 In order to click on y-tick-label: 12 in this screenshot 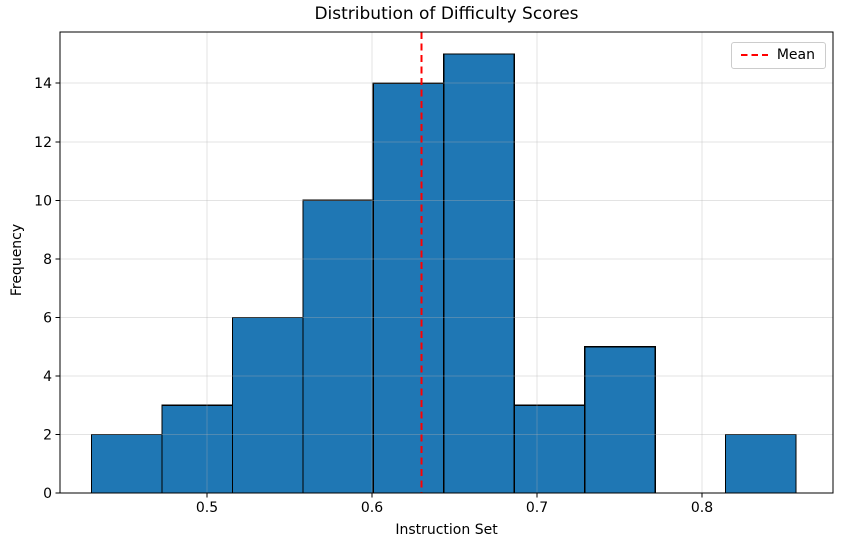, I will do `click(43, 143)`.